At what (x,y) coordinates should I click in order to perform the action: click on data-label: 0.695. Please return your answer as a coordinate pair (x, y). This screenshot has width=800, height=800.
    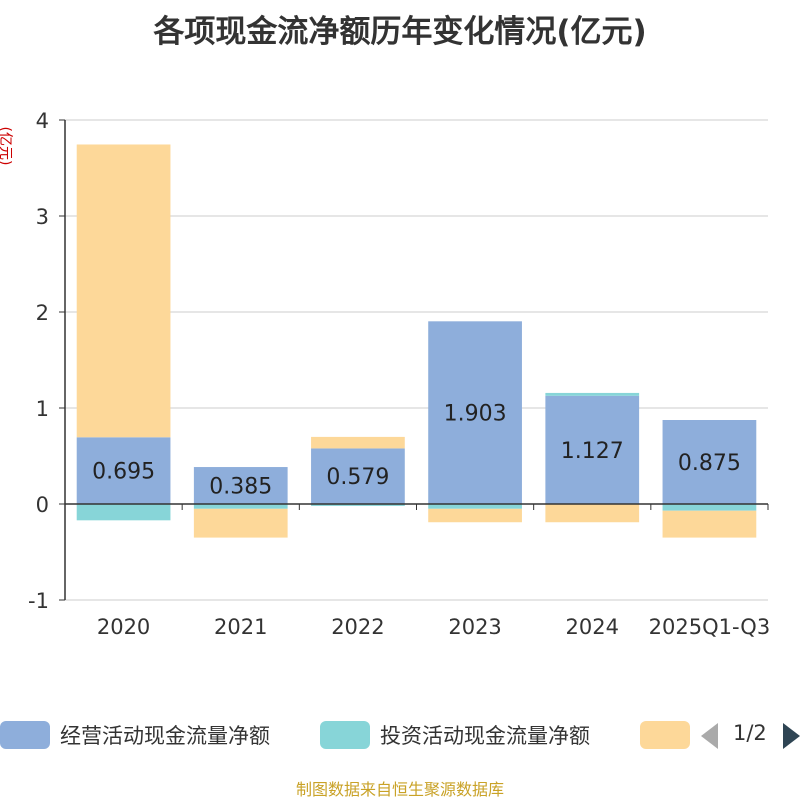
    Looking at the image, I should click on (123, 472).